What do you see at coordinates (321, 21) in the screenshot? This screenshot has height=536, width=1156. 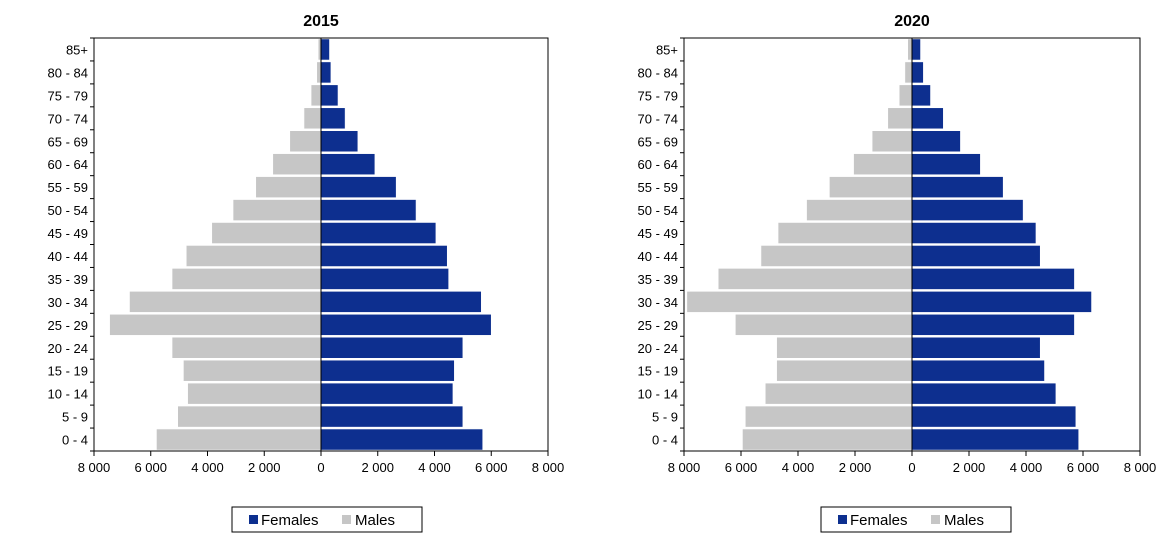 I see `chart-title: 2015` at bounding box center [321, 21].